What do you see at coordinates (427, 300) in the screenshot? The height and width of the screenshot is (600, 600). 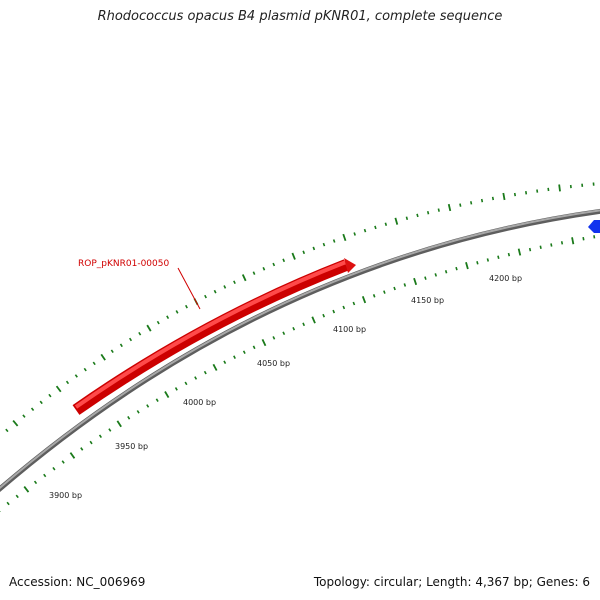 I see `scale-label: 4150 bp` at bounding box center [427, 300].